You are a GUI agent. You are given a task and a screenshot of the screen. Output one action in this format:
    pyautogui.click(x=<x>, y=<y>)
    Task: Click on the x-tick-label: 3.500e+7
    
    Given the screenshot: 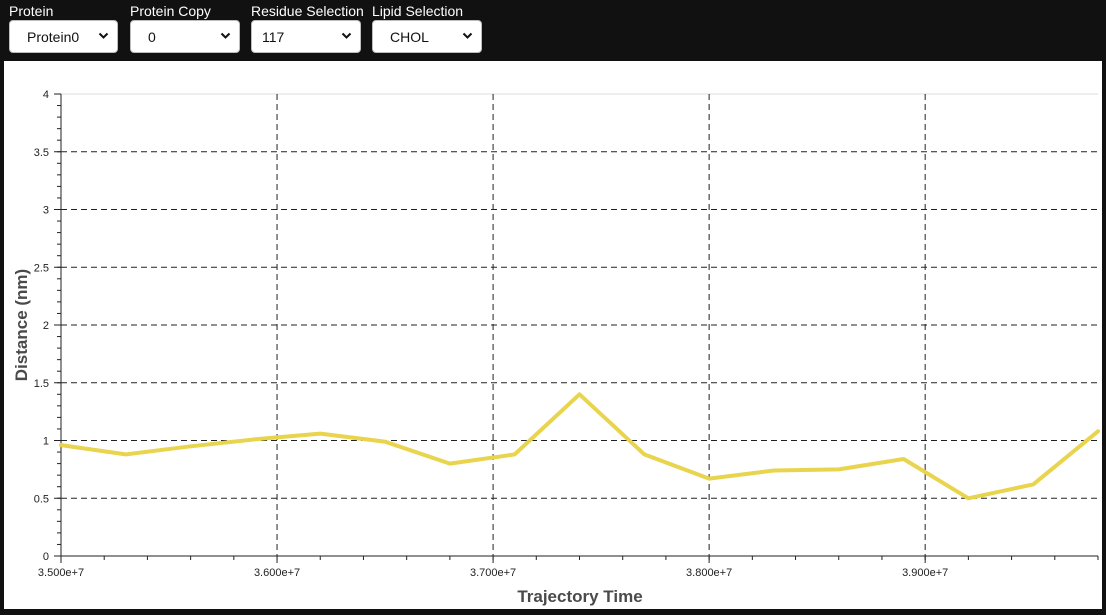 What is the action you would take?
    pyautogui.click(x=61, y=573)
    